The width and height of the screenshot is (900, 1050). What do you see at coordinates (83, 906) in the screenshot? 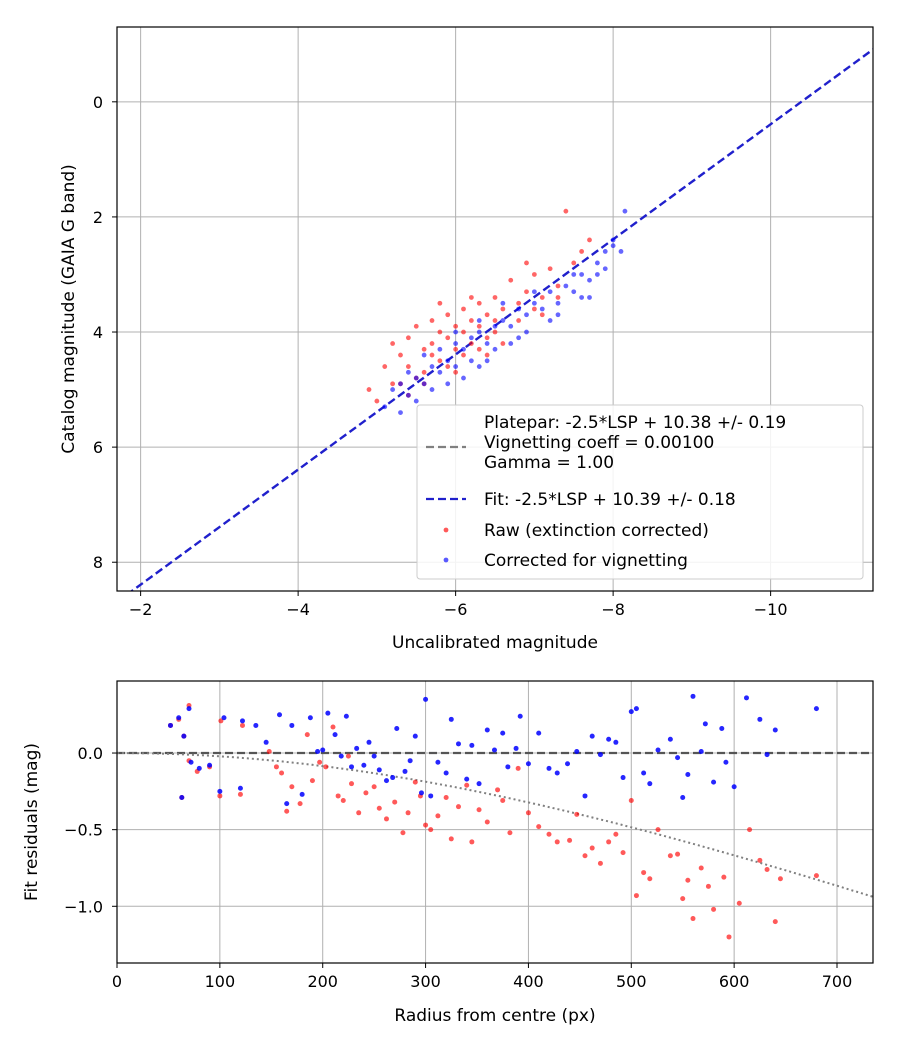
I see `bottom-y-tick-label: −1.0` at bounding box center [83, 906].